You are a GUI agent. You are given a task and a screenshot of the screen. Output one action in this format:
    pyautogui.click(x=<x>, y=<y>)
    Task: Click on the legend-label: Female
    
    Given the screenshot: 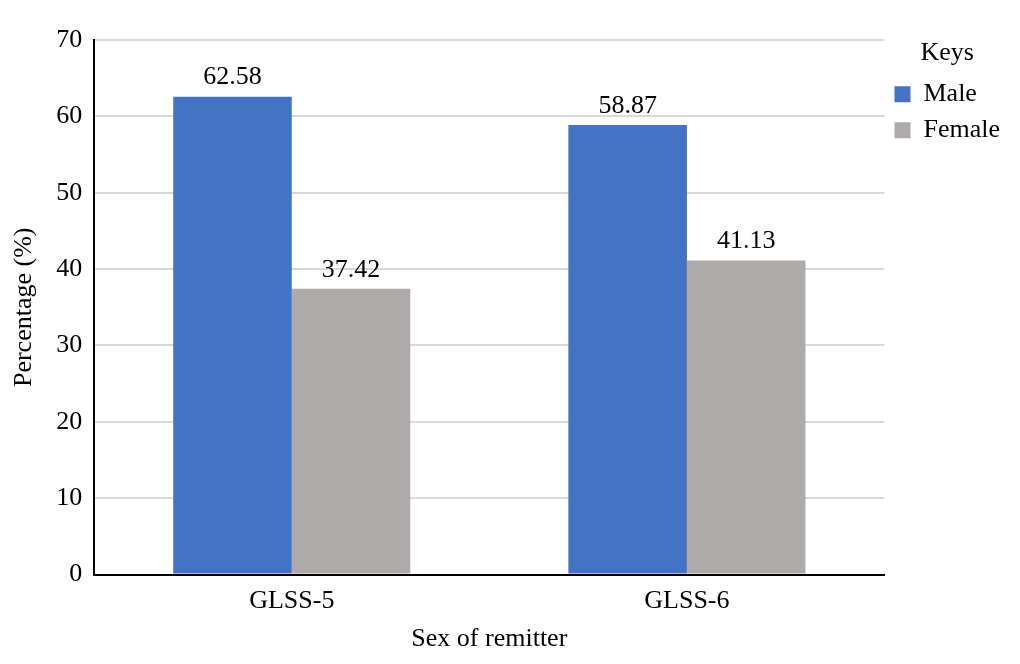 What is the action you would take?
    pyautogui.click(x=961, y=129)
    